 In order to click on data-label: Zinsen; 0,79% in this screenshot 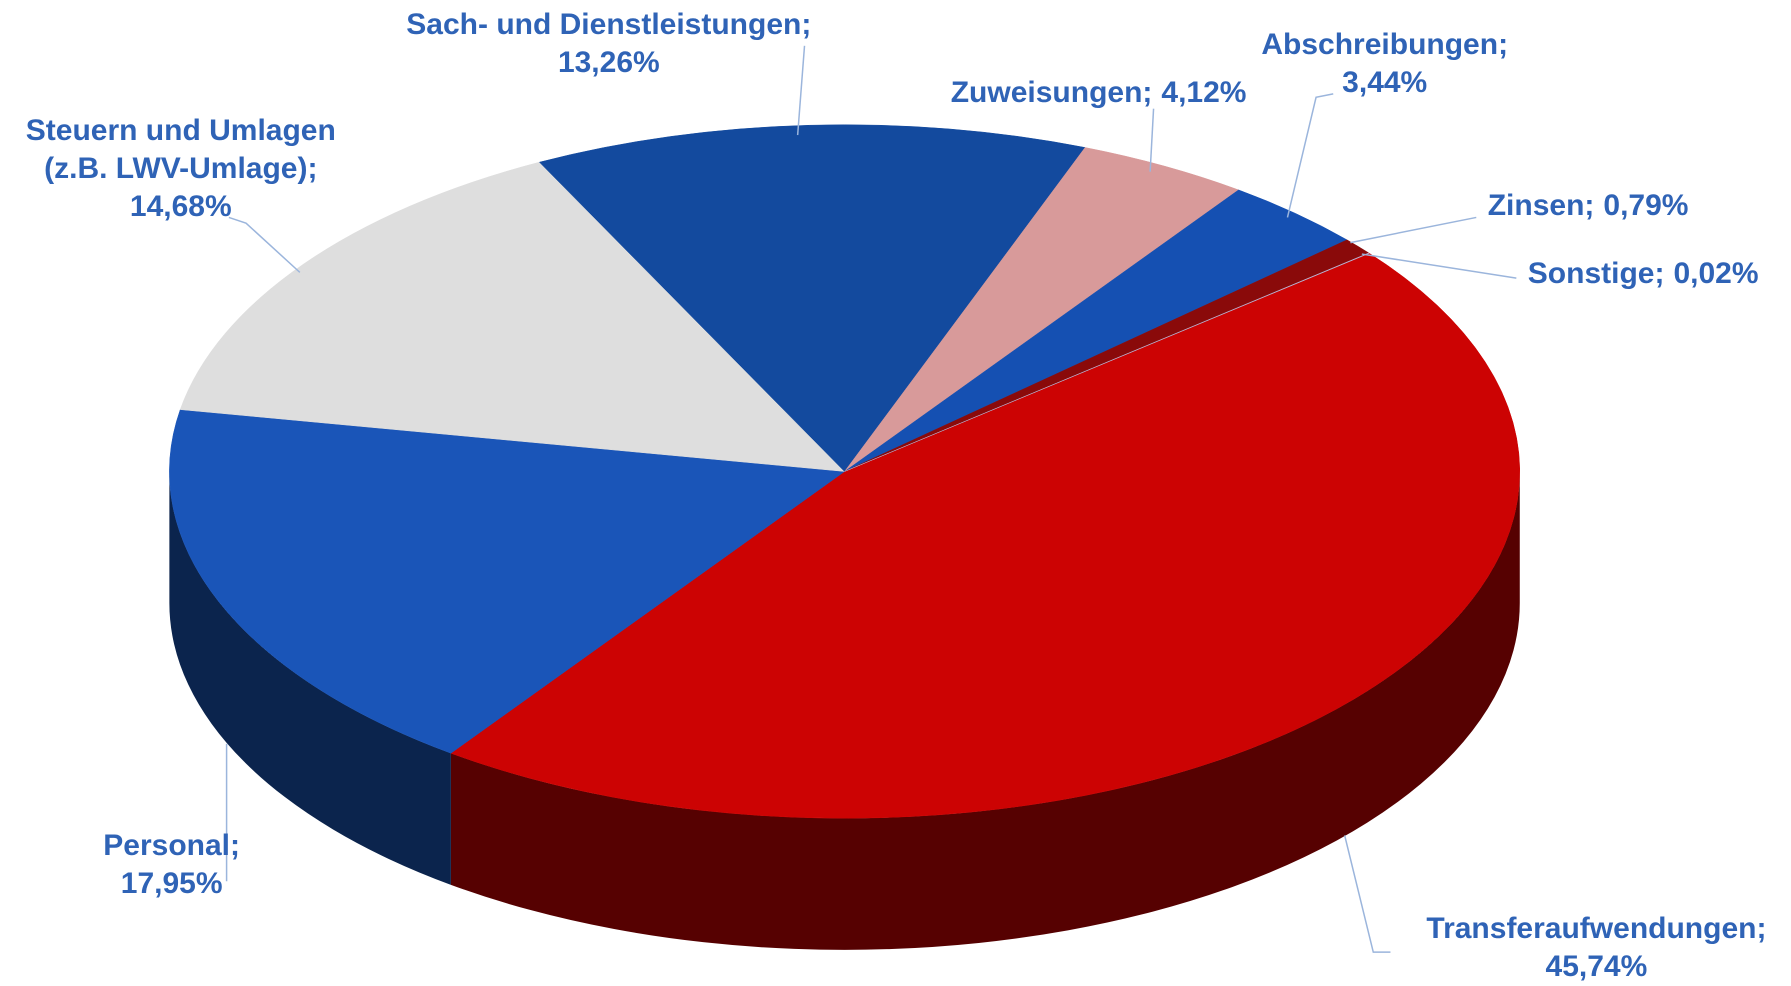, I will do `click(1637, 206)`.